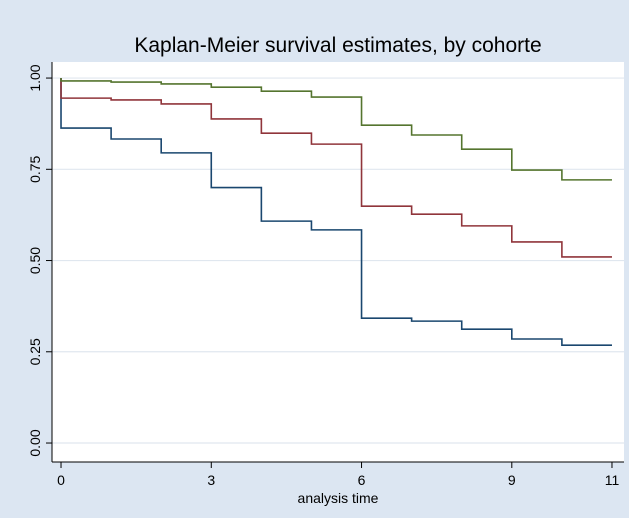 This screenshot has height=518, width=629. What do you see at coordinates (211, 480) in the screenshot?
I see `x-tick-label: 3` at bounding box center [211, 480].